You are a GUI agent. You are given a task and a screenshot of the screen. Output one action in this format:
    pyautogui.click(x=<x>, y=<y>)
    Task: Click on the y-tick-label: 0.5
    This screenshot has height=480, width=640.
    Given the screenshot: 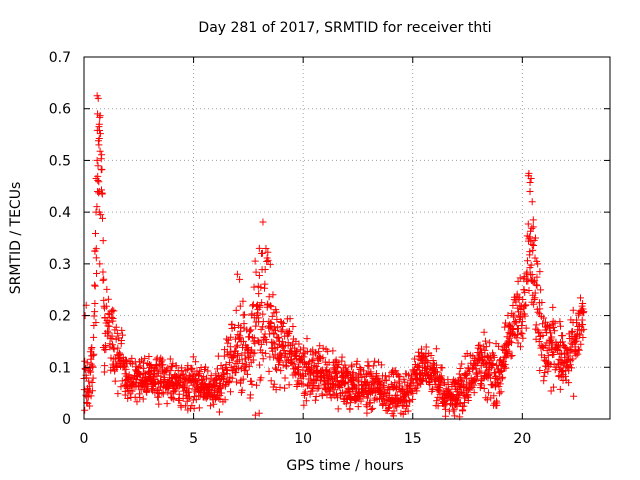 What is the action you would take?
    pyautogui.click(x=60, y=161)
    